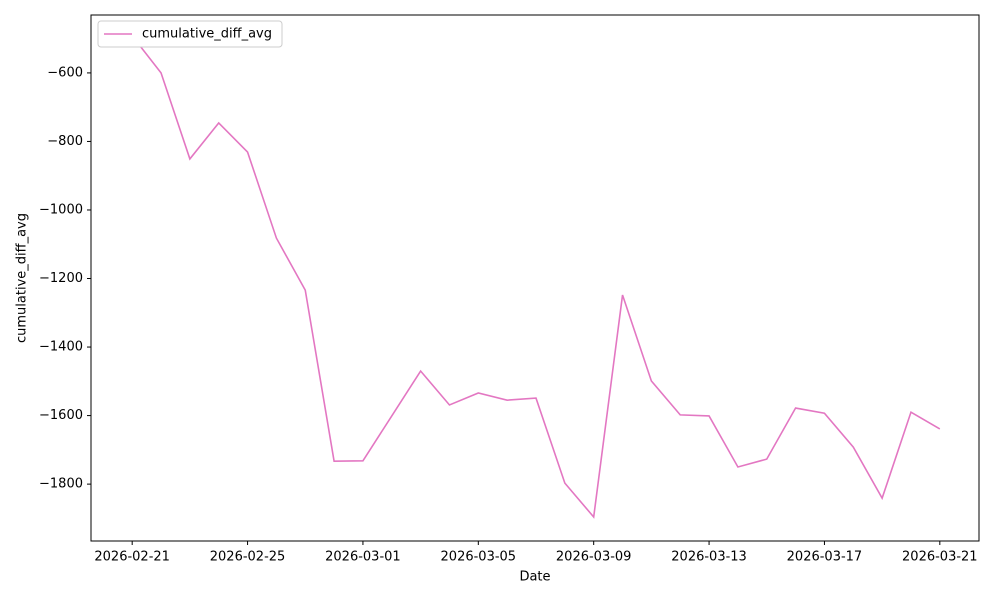  I want to click on x-tick-label: 2026-02-21, so click(132, 557).